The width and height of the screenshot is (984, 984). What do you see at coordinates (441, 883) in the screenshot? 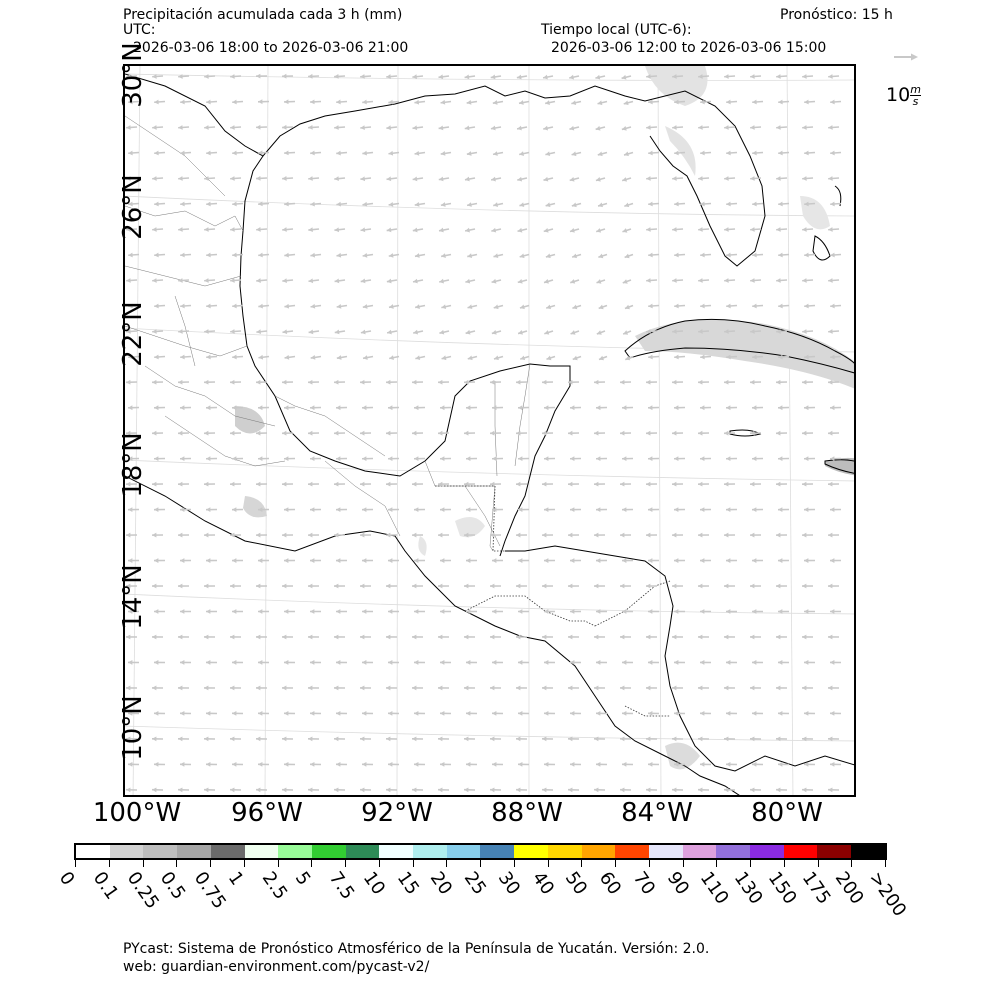
I see `colorbar-label: 20` at bounding box center [441, 883].